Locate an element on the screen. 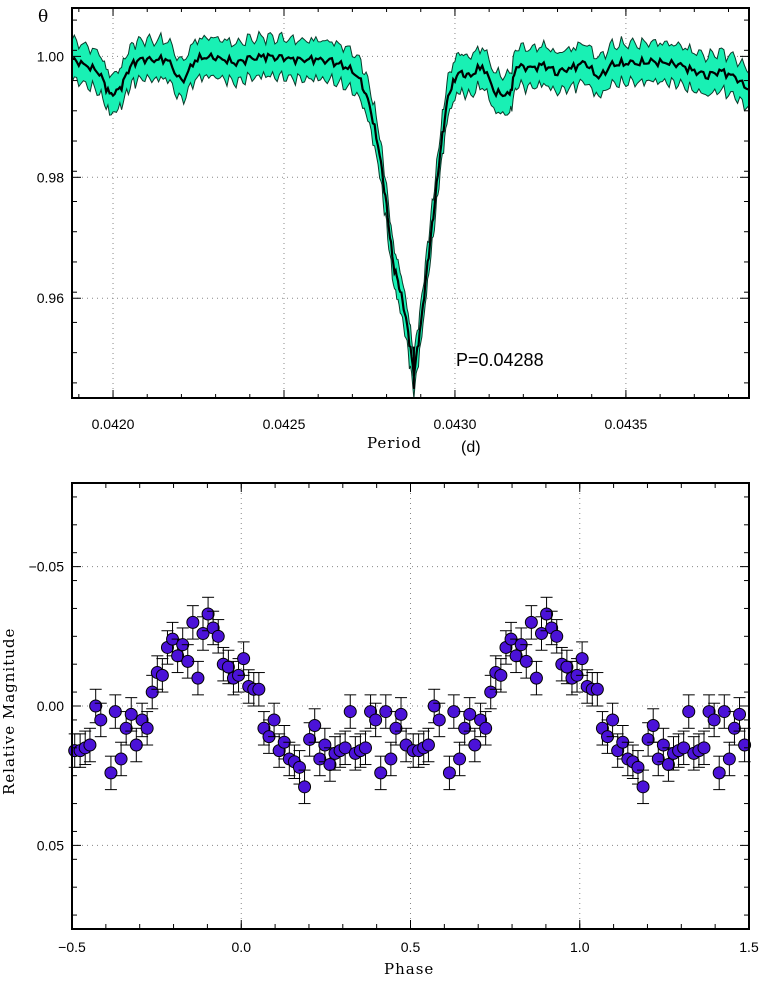 The width and height of the screenshot is (763, 981). light-curve-ytick-label-0: −0.05 is located at coordinates (47, 567).